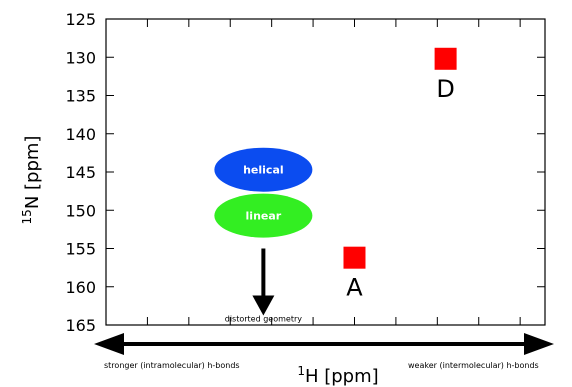 This screenshot has width=572, height=387. What do you see at coordinates (337, 375) in the screenshot?
I see `x-axis-label: 1H [ppm]` at bounding box center [337, 375].